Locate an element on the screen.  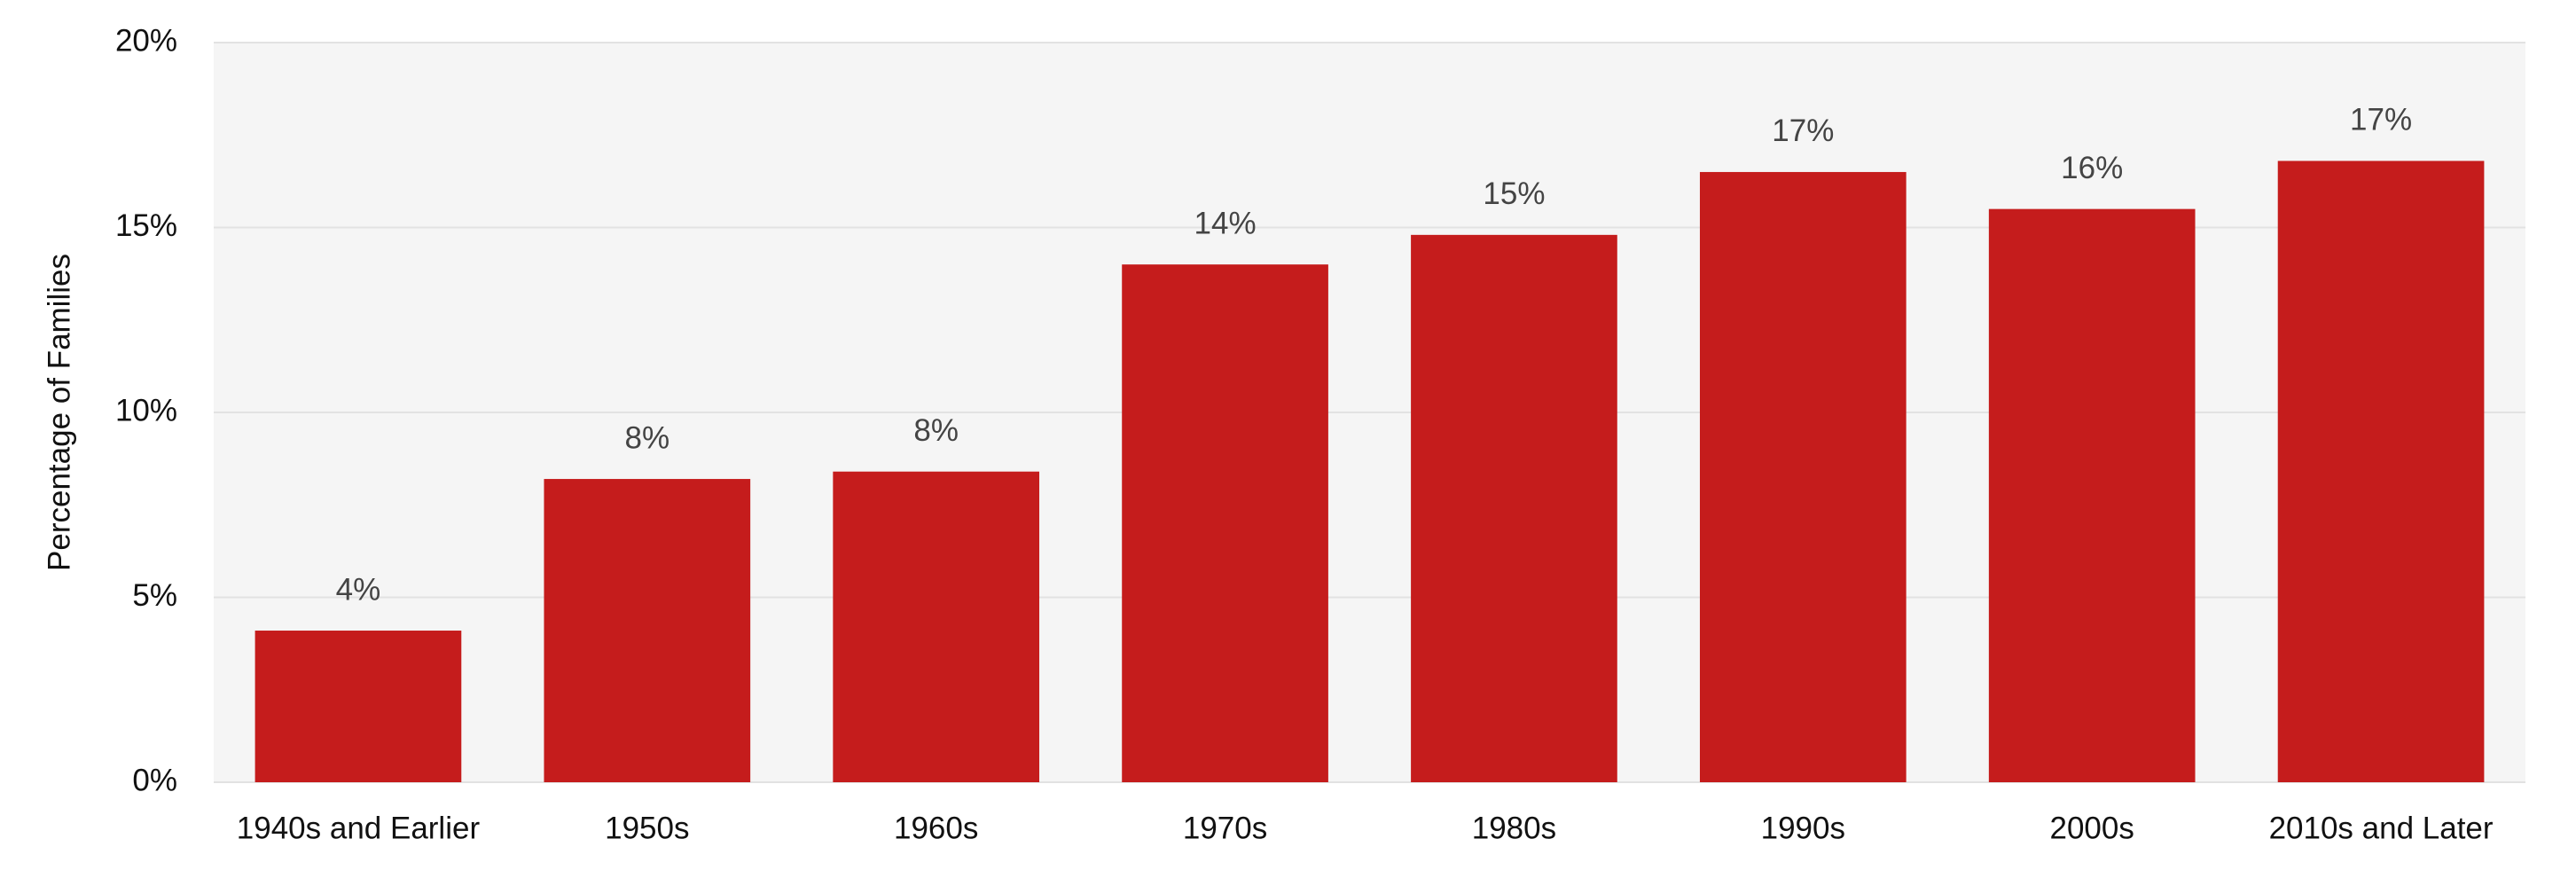
y-tick-label: 10% is located at coordinates (146, 410).